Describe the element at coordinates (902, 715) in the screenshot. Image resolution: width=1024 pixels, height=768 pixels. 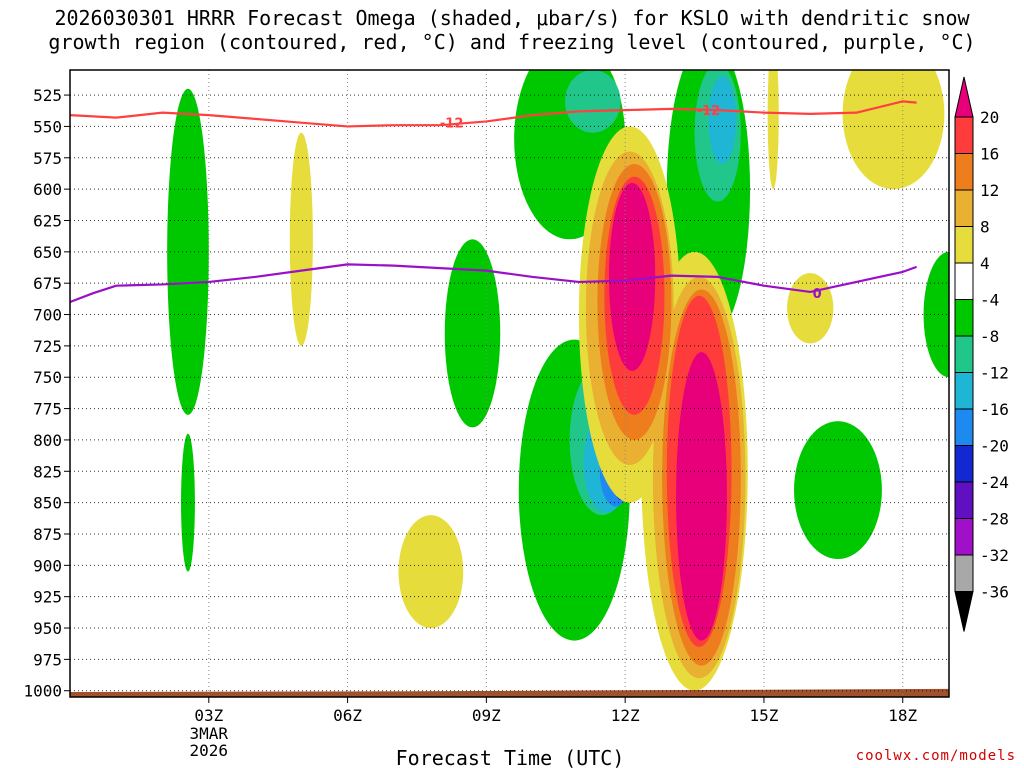
I see `x-tick-label-18Z: 18Z` at that location.